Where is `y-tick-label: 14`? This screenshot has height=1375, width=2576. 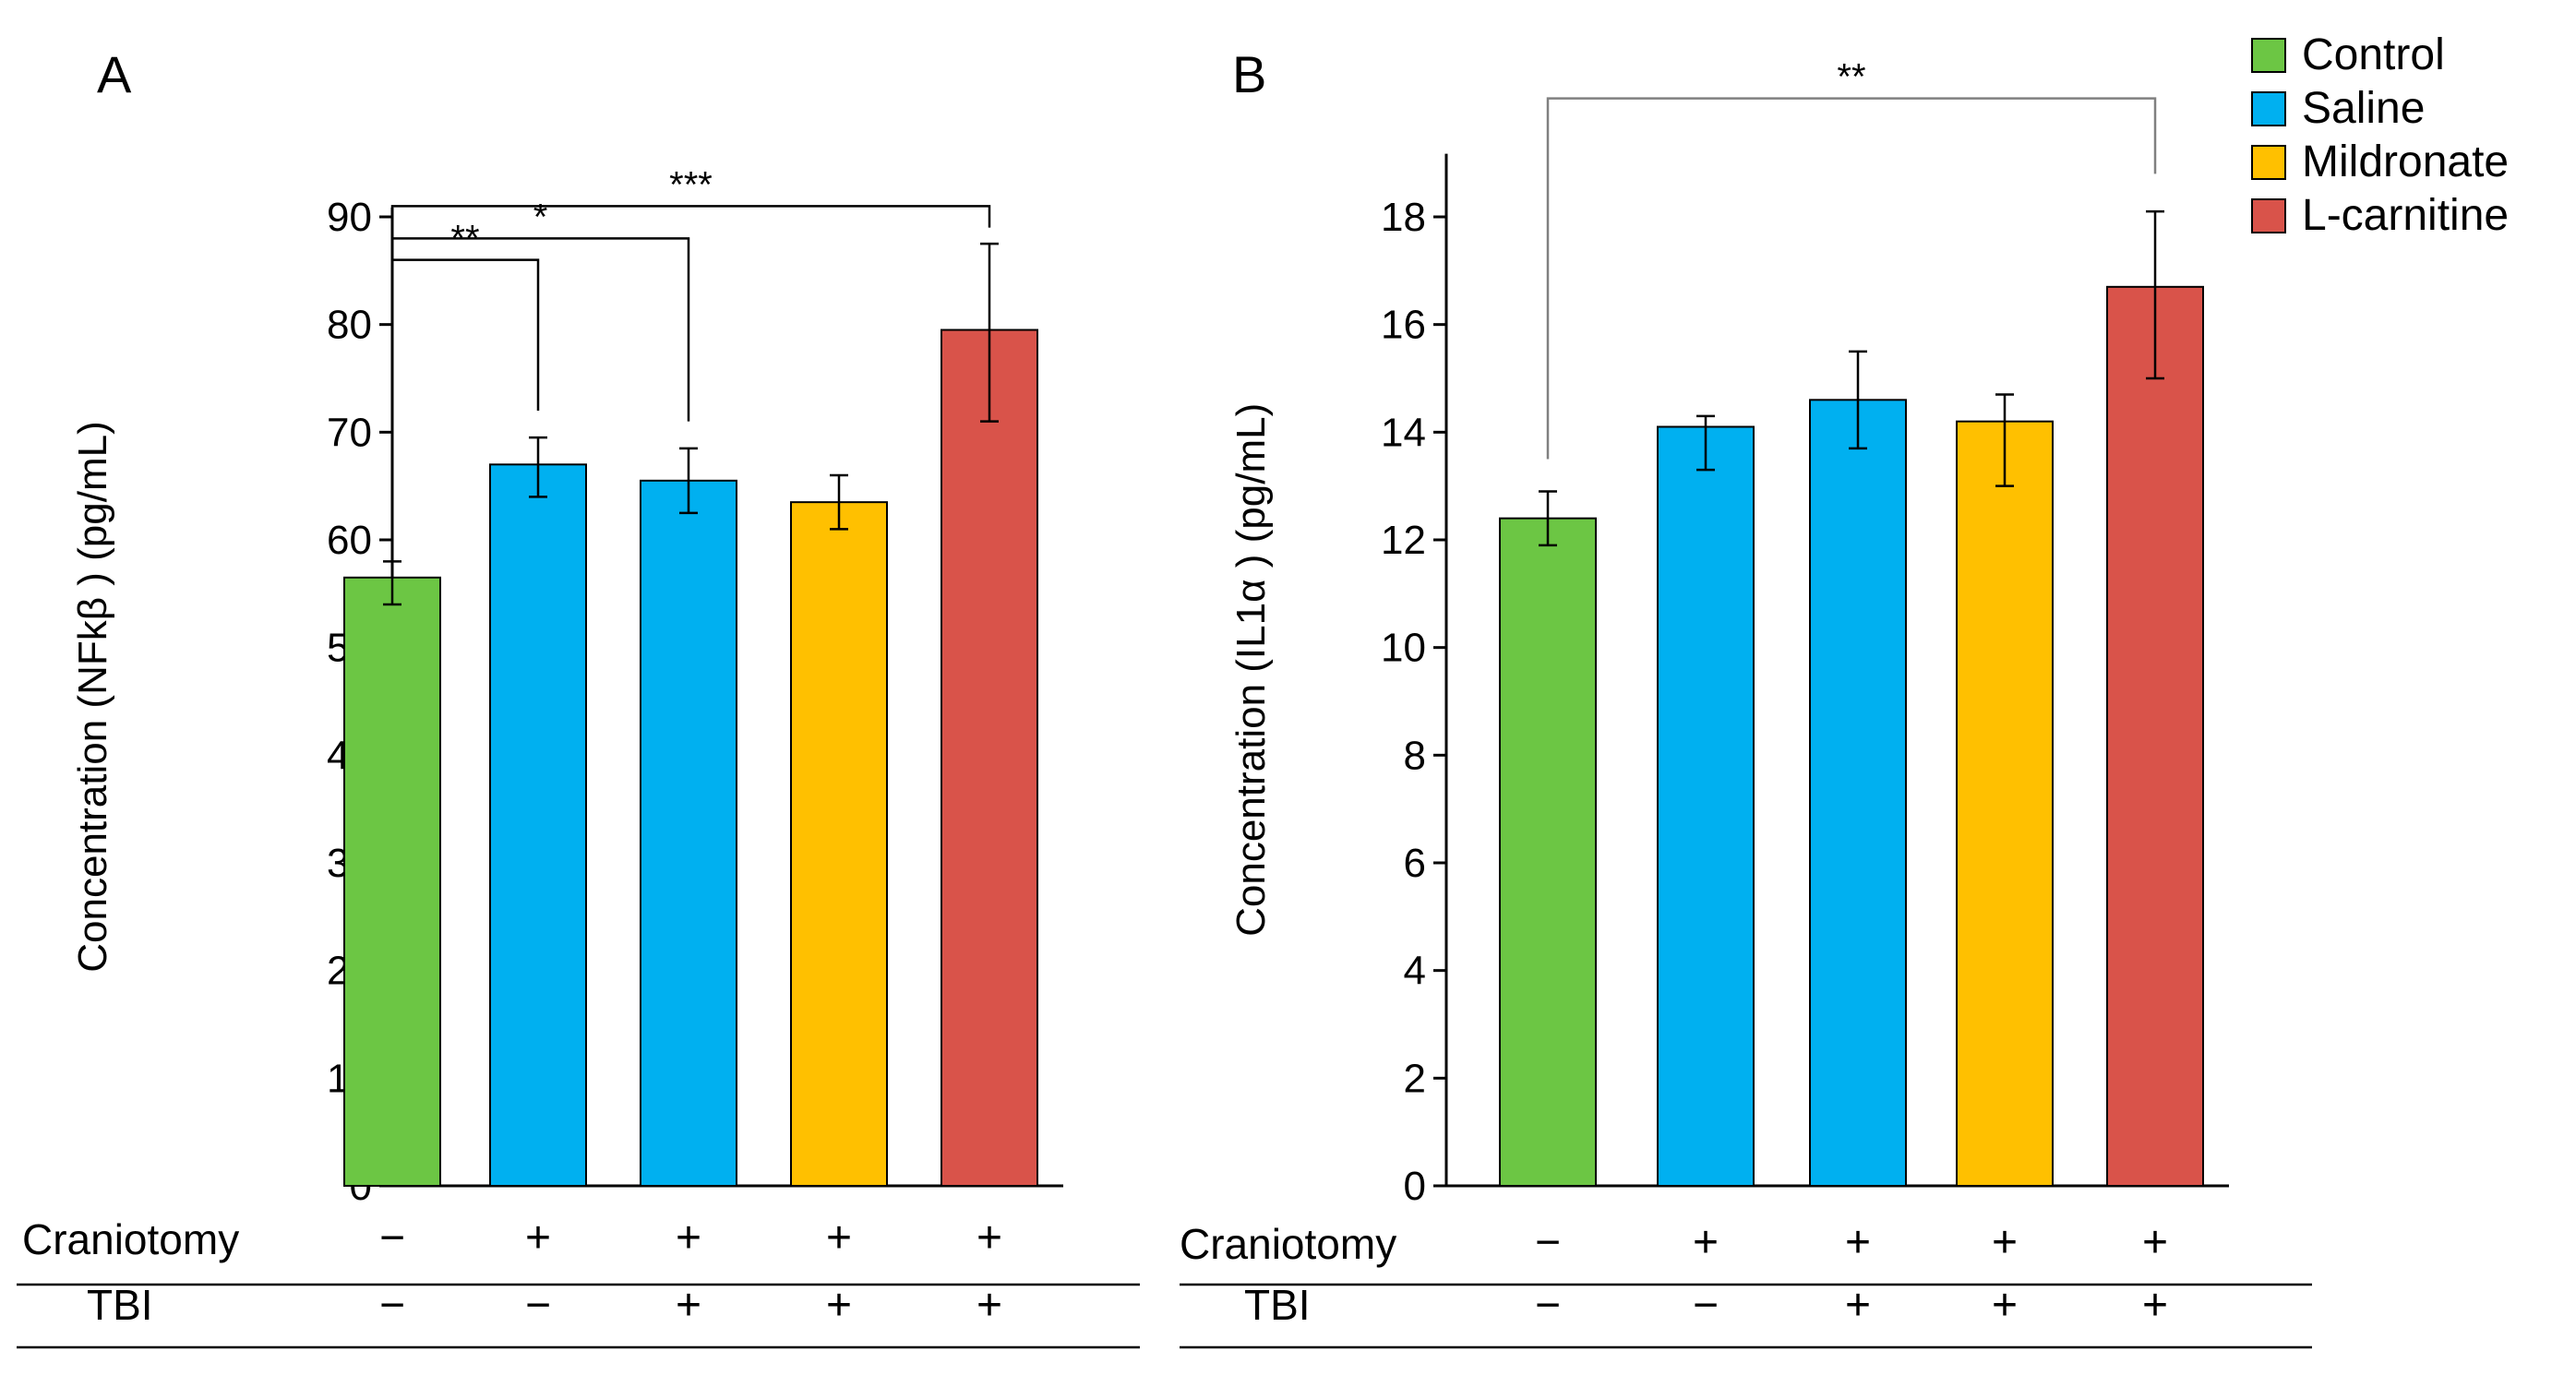 y-tick-label: 14 is located at coordinates (1403, 432).